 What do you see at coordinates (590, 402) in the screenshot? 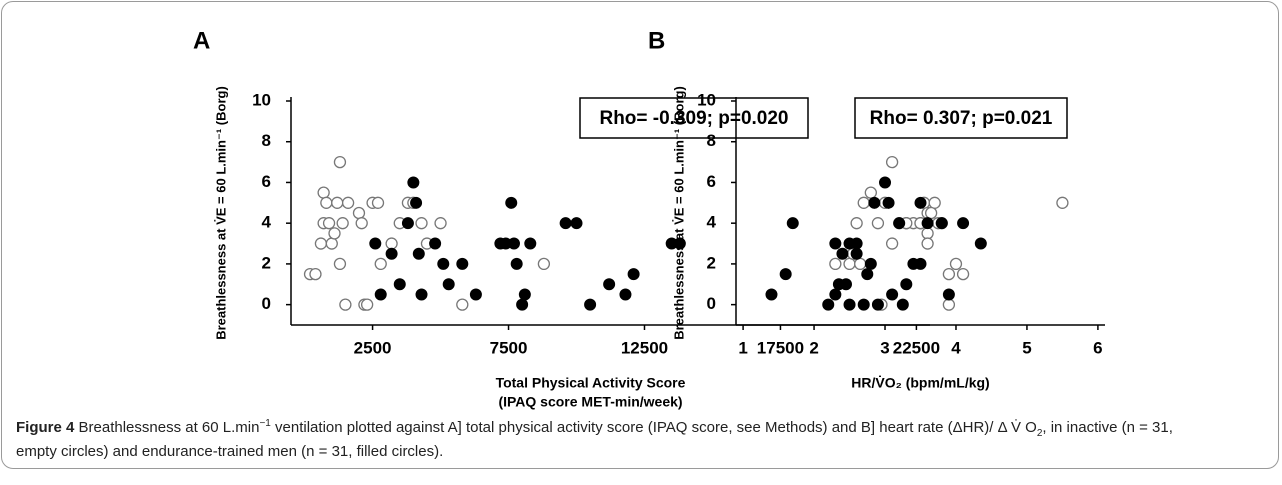
I see `x-axis-label: (IPAQ score MET-min/week)` at bounding box center [590, 402].